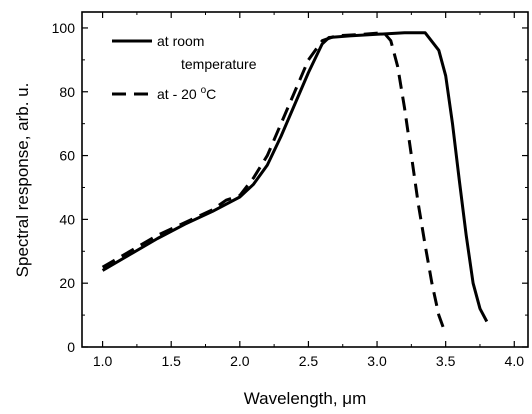 The width and height of the screenshot is (532, 414). I want to click on x-tick-label: 4.0, so click(515, 361).